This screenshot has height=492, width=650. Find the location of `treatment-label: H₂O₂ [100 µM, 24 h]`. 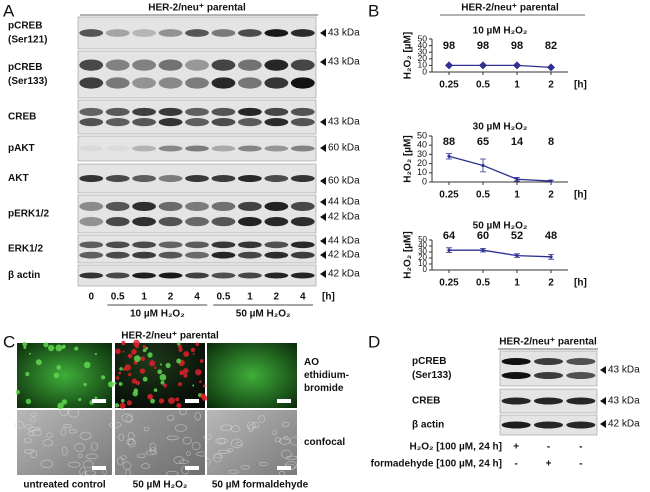

treatment-label: H₂O₂ [100 µM, 24 h] is located at coordinates (456, 447).